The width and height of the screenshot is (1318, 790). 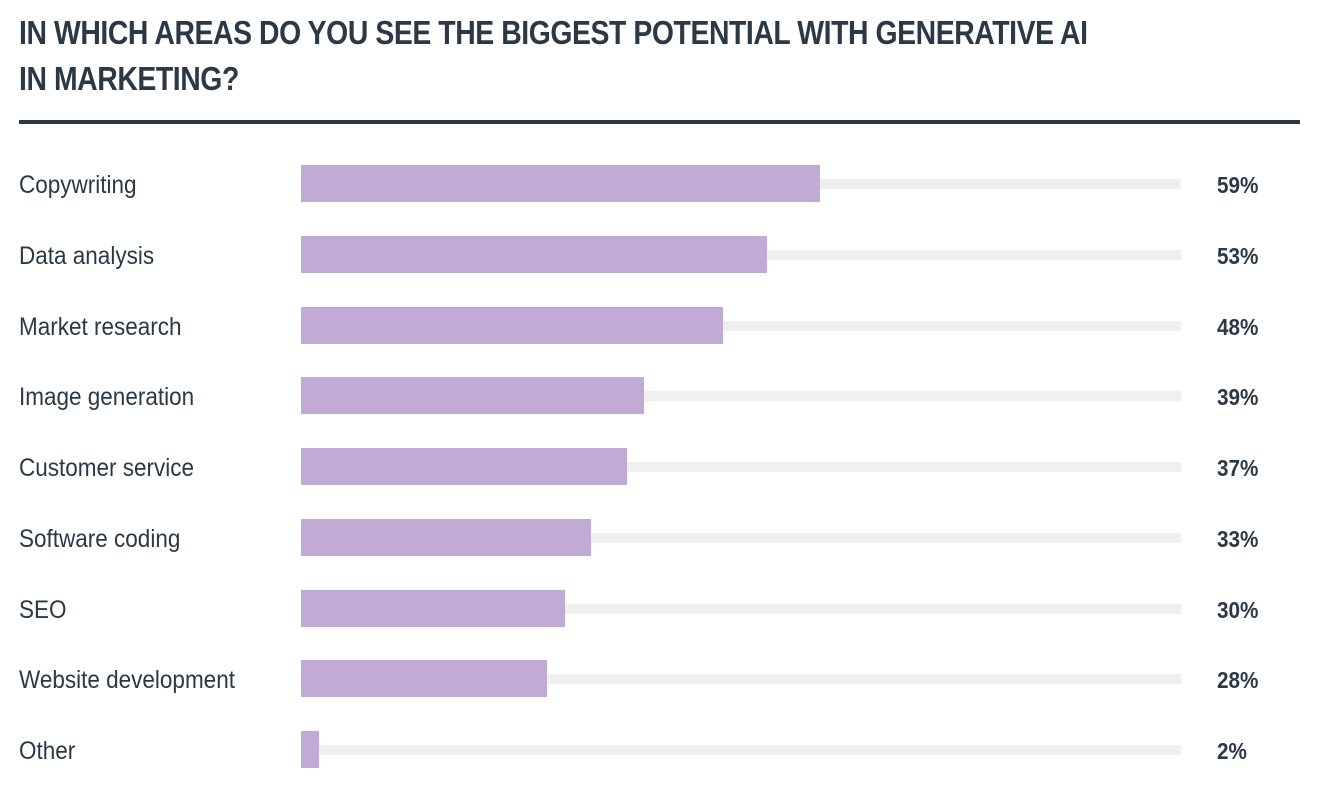 What do you see at coordinates (1238, 468) in the screenshot?
I see `value-label: 37%` at bounding box center [1238, 468].